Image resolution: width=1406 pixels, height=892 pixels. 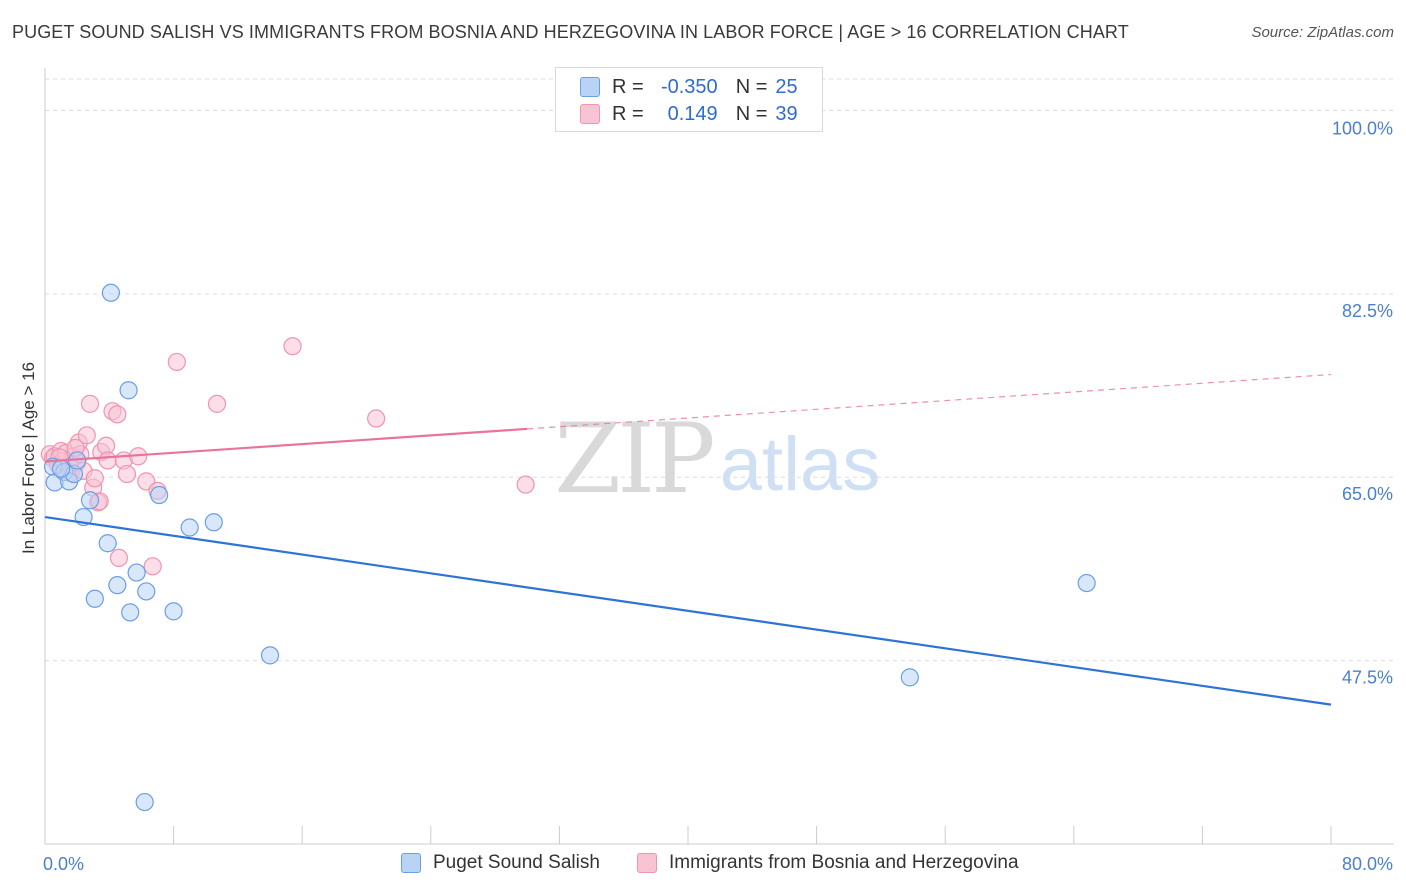 I want to click on x-tick-label: 0.0%, so click(x=63, y=864).